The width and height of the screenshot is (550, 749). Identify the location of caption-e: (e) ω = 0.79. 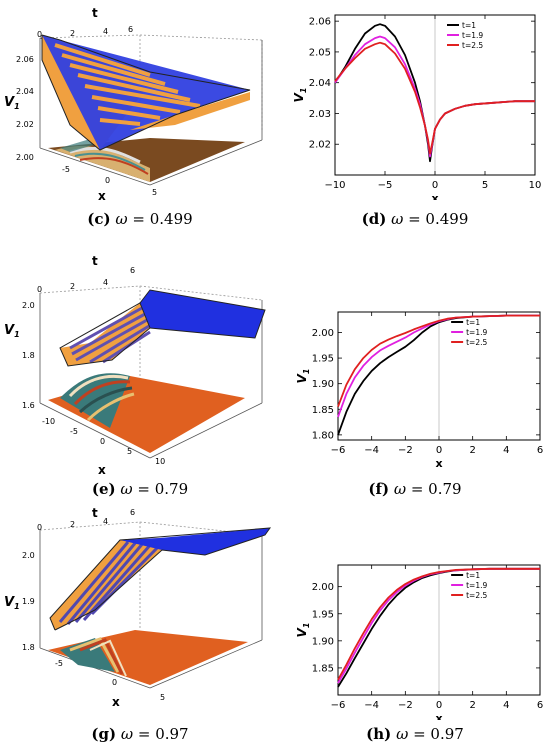
(140, 489).